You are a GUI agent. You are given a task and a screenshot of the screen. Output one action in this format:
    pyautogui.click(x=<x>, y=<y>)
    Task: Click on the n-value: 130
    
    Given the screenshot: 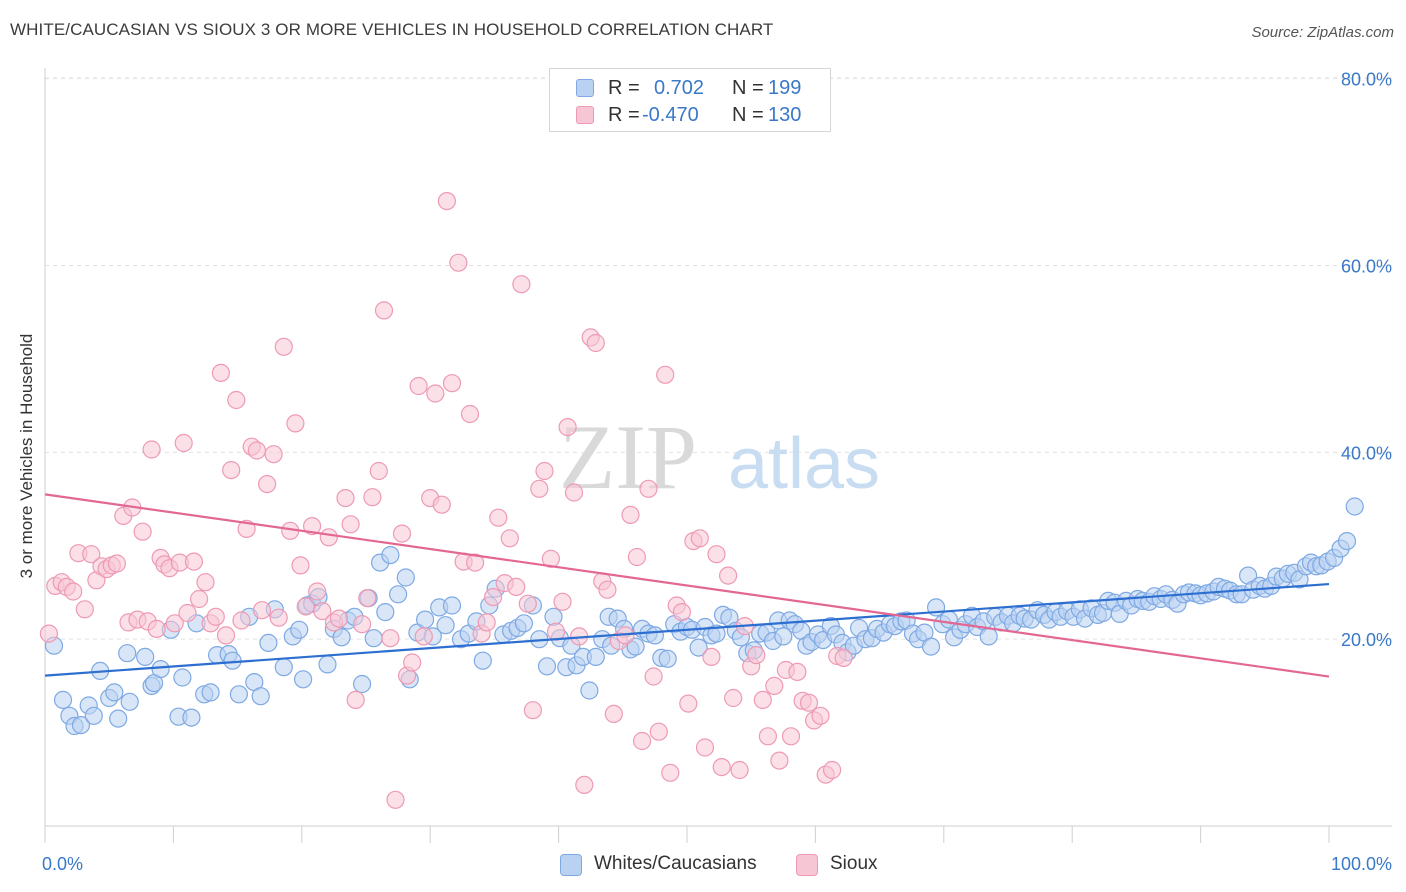 What is the action you would take?
    pyautogui.click(x=785, y=115)
    